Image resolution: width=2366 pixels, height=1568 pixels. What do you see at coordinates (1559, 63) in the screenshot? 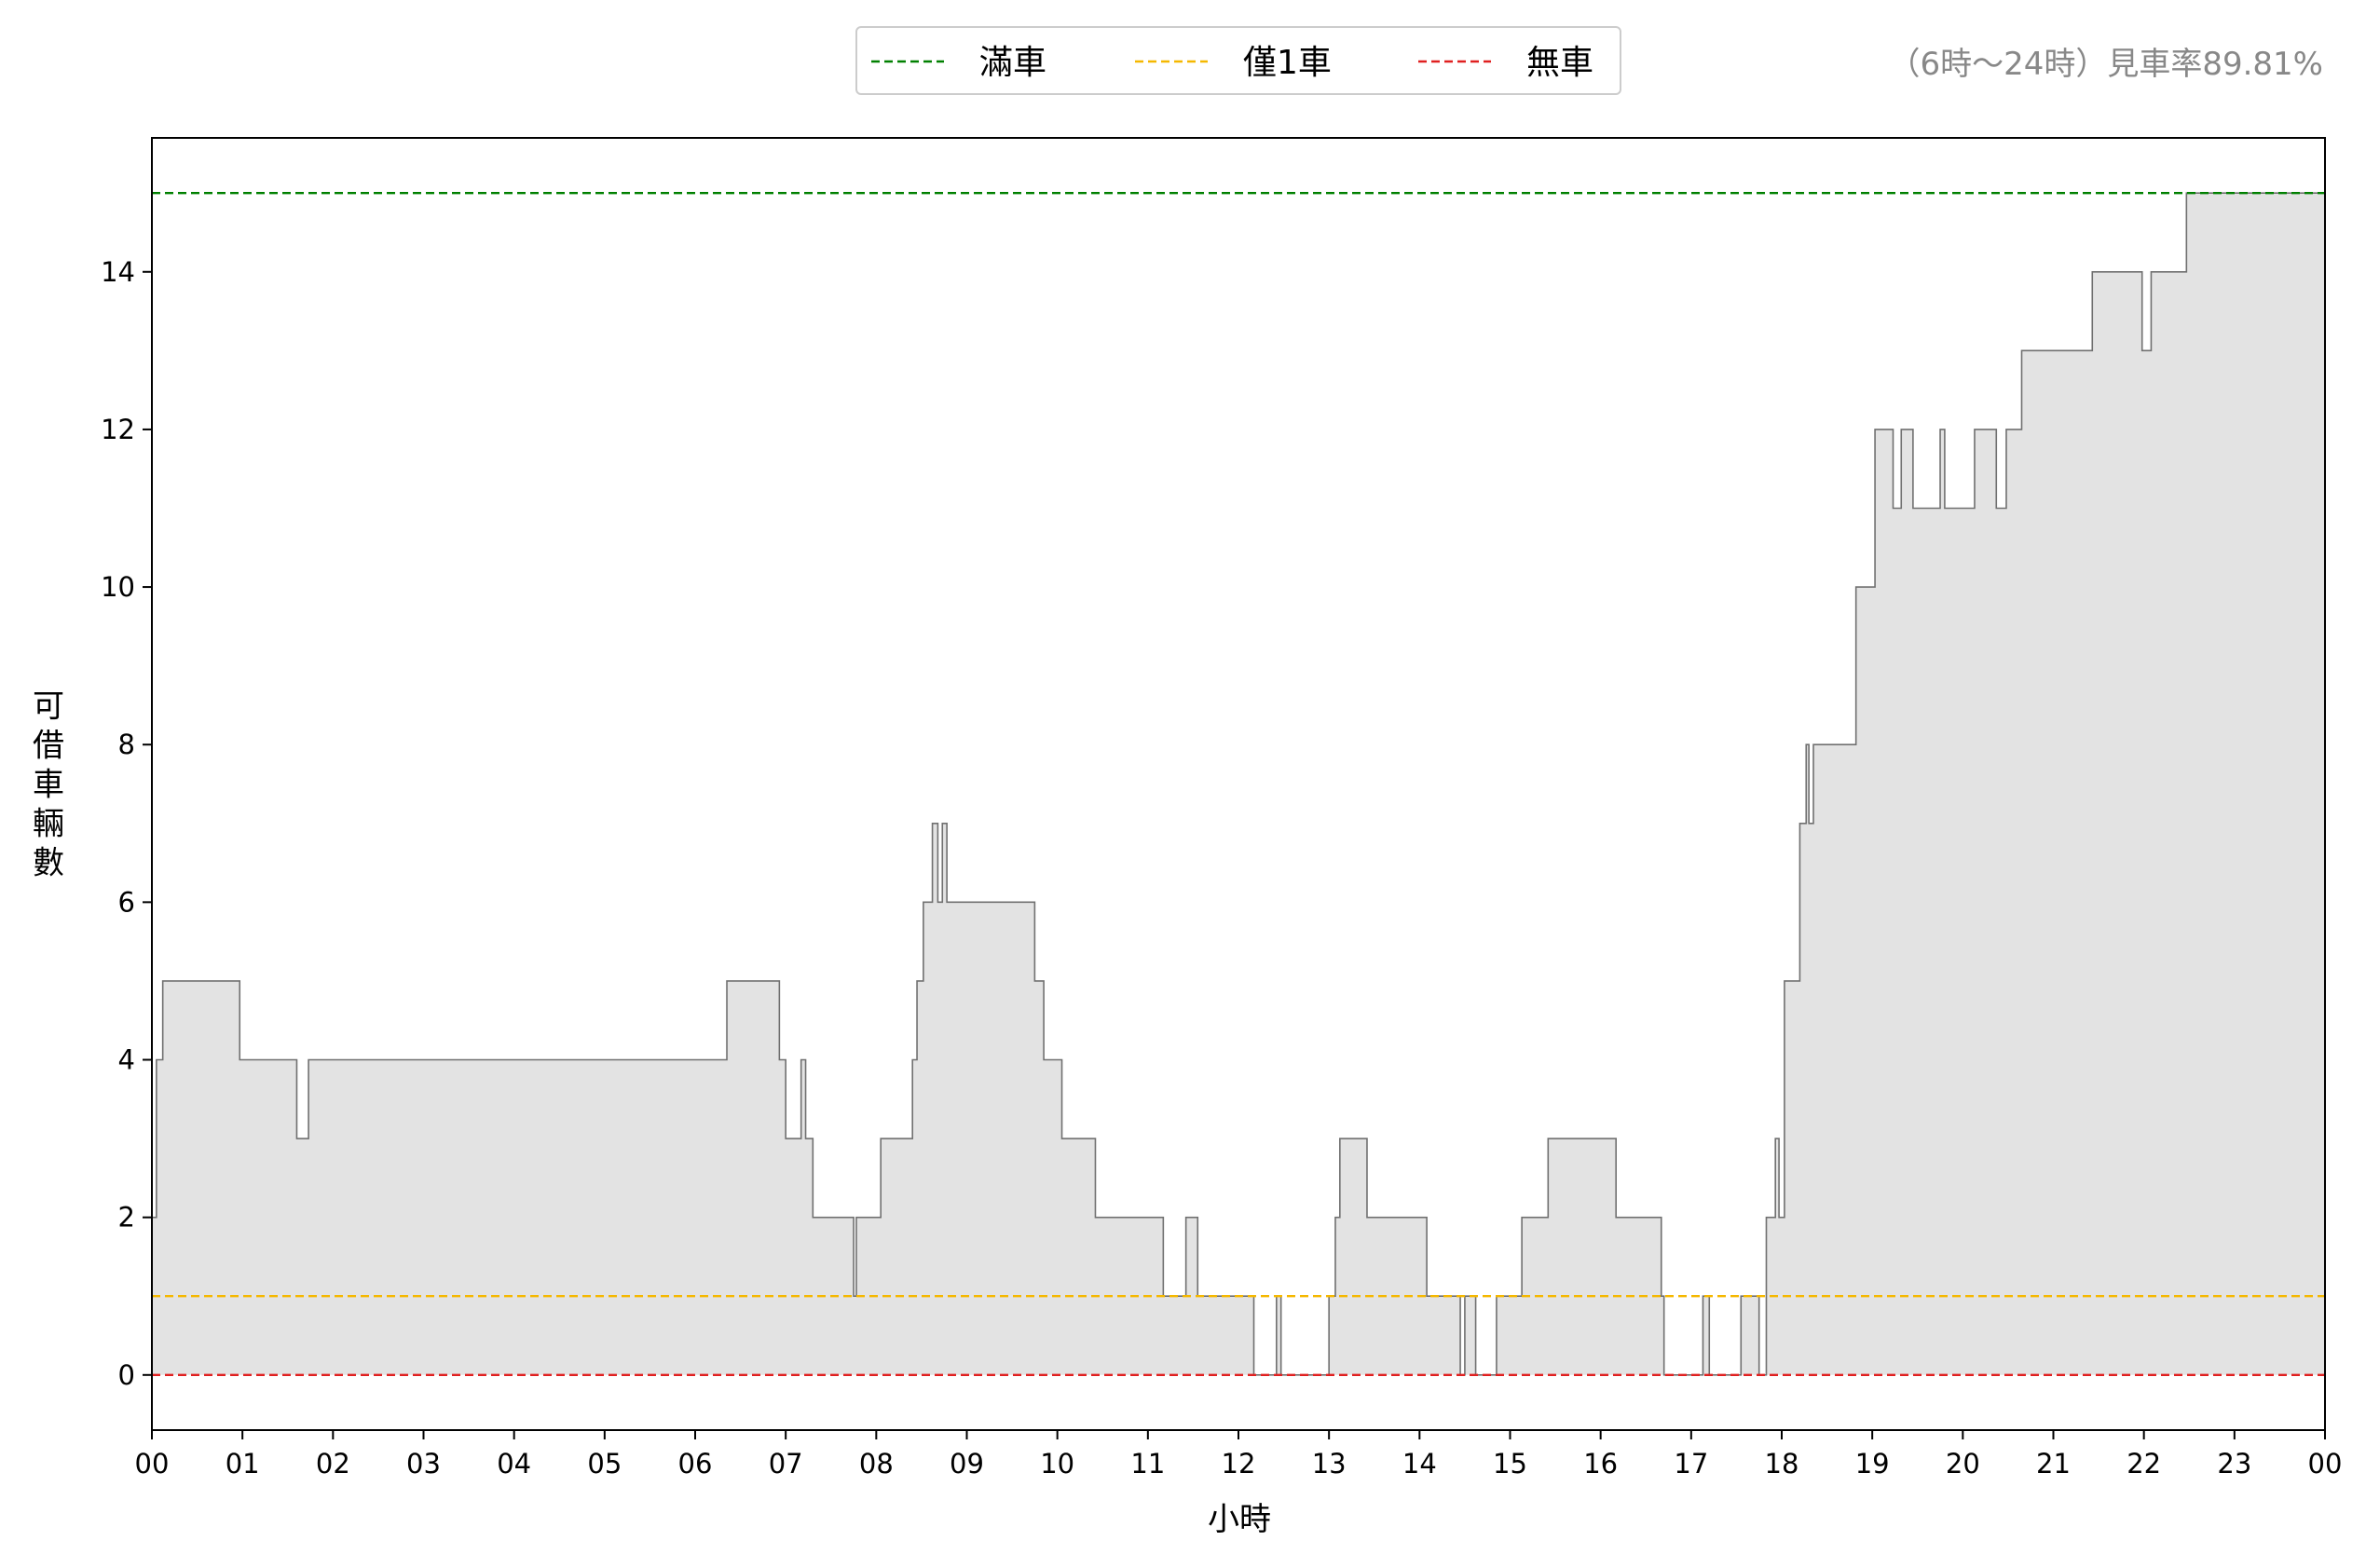
I see `legend-label-2: 無車` at bounding box center [1559, 63].